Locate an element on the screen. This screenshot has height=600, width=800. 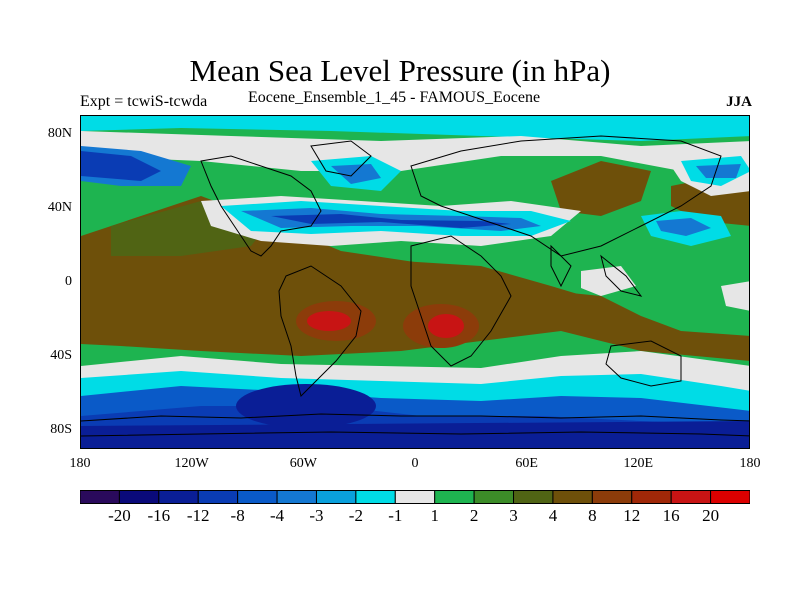
colorbar-tick-label: 16 is located at coordinates (671, 515).